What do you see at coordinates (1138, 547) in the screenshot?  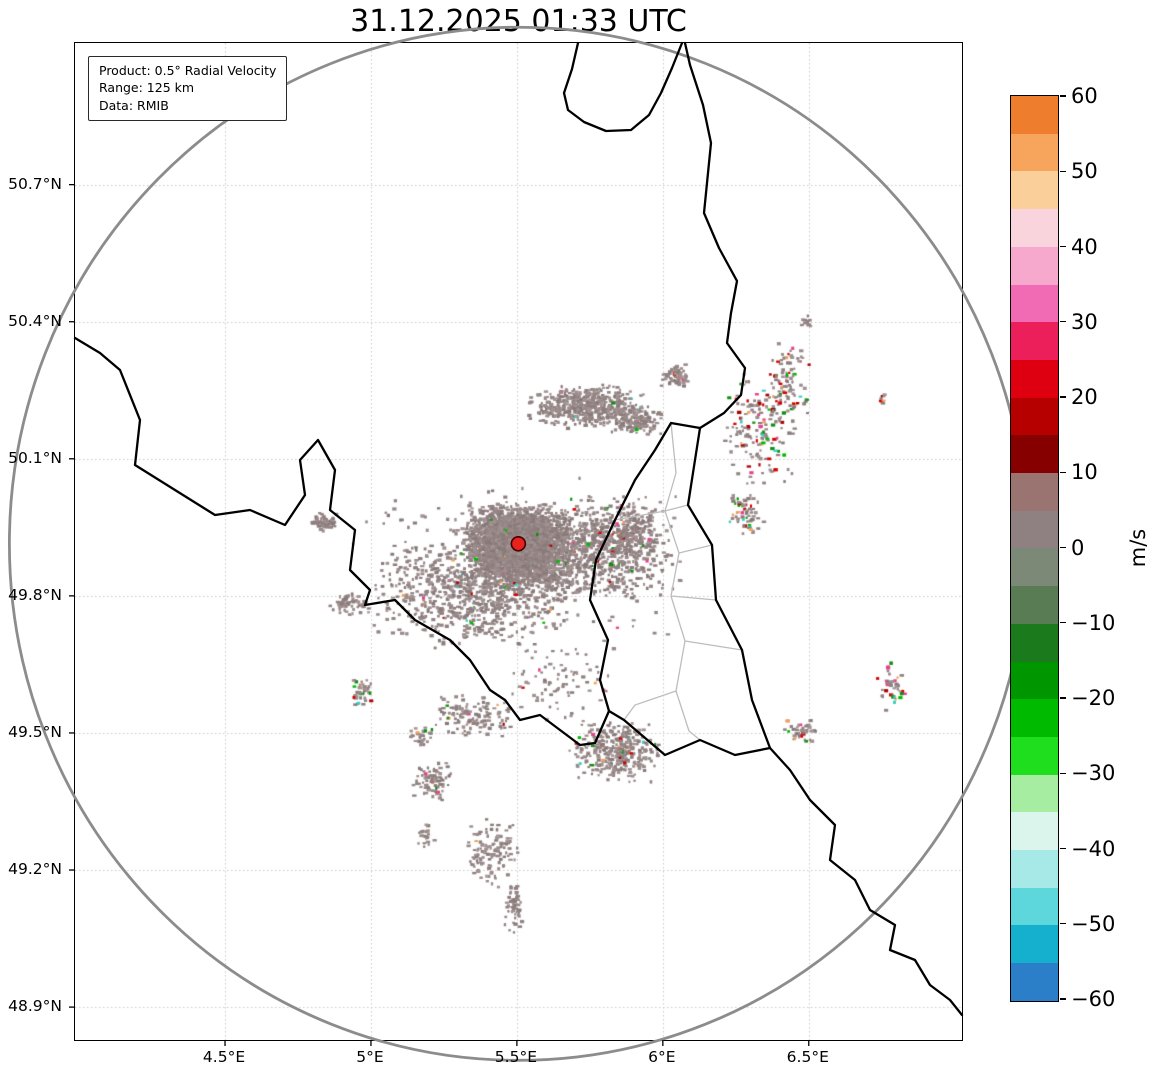 I see `colorbar-unit-label: m/s` at bounding box center [1138, 547].